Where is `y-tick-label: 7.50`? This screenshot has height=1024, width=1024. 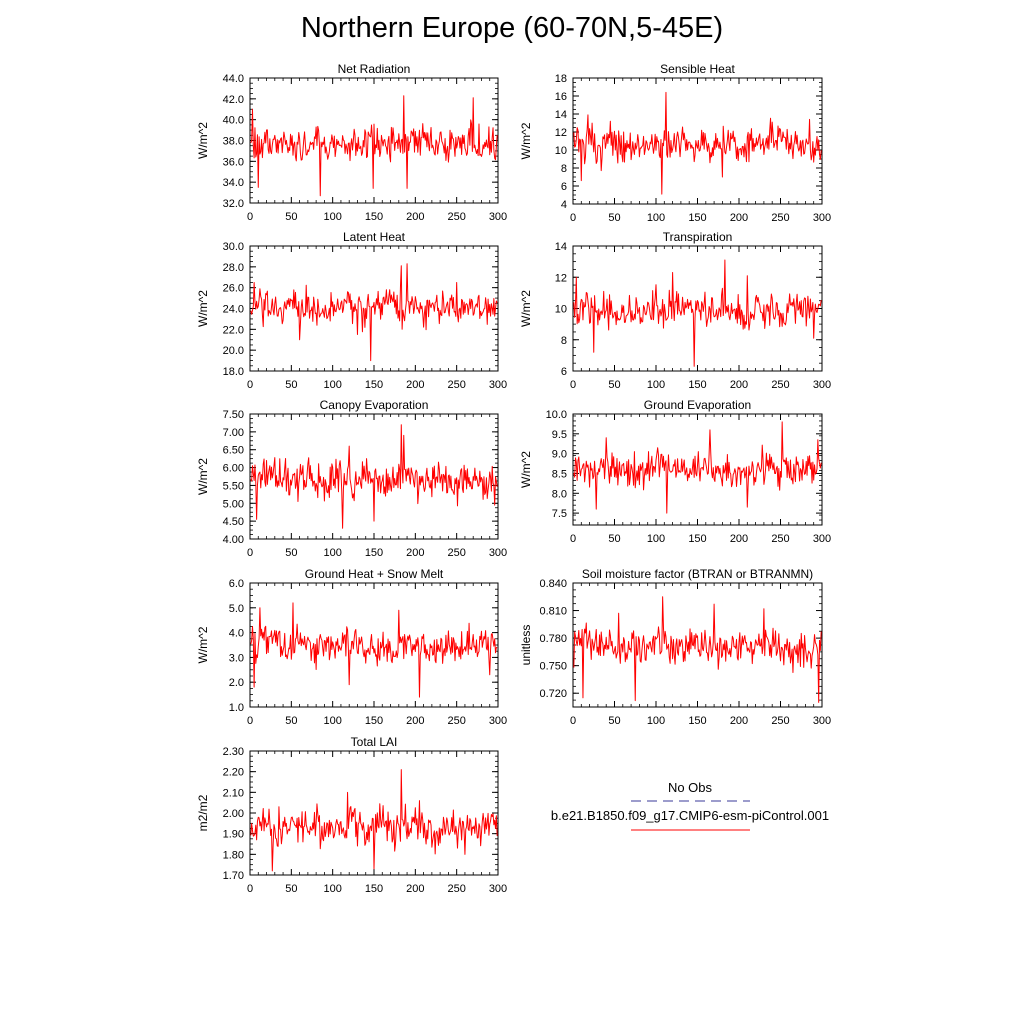 y-tick-label: 7.50 is located at coordinates (233, 415).